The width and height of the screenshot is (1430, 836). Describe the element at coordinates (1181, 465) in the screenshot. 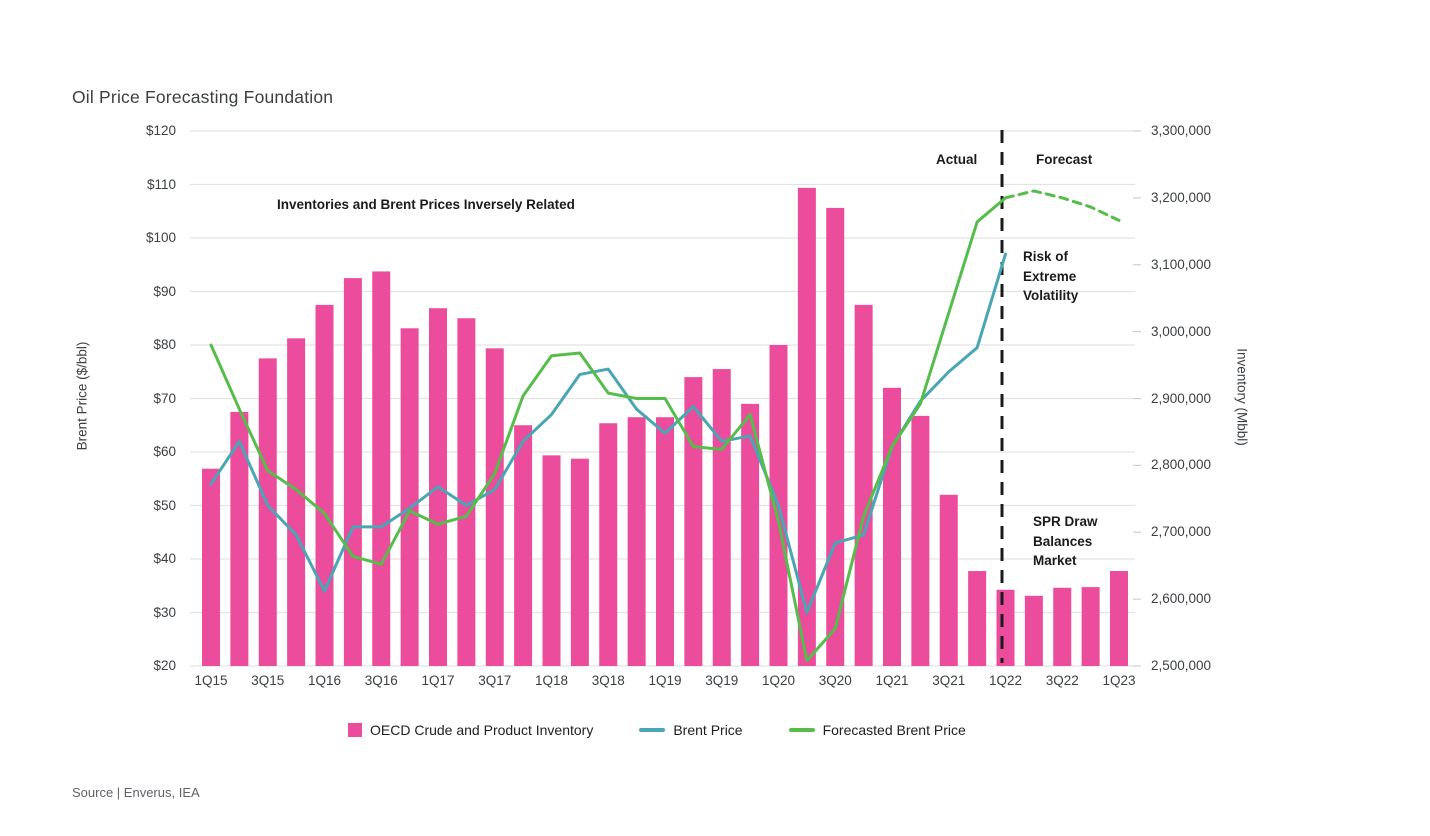

I see `y-right-tick-label: 2,800,000` at that location.